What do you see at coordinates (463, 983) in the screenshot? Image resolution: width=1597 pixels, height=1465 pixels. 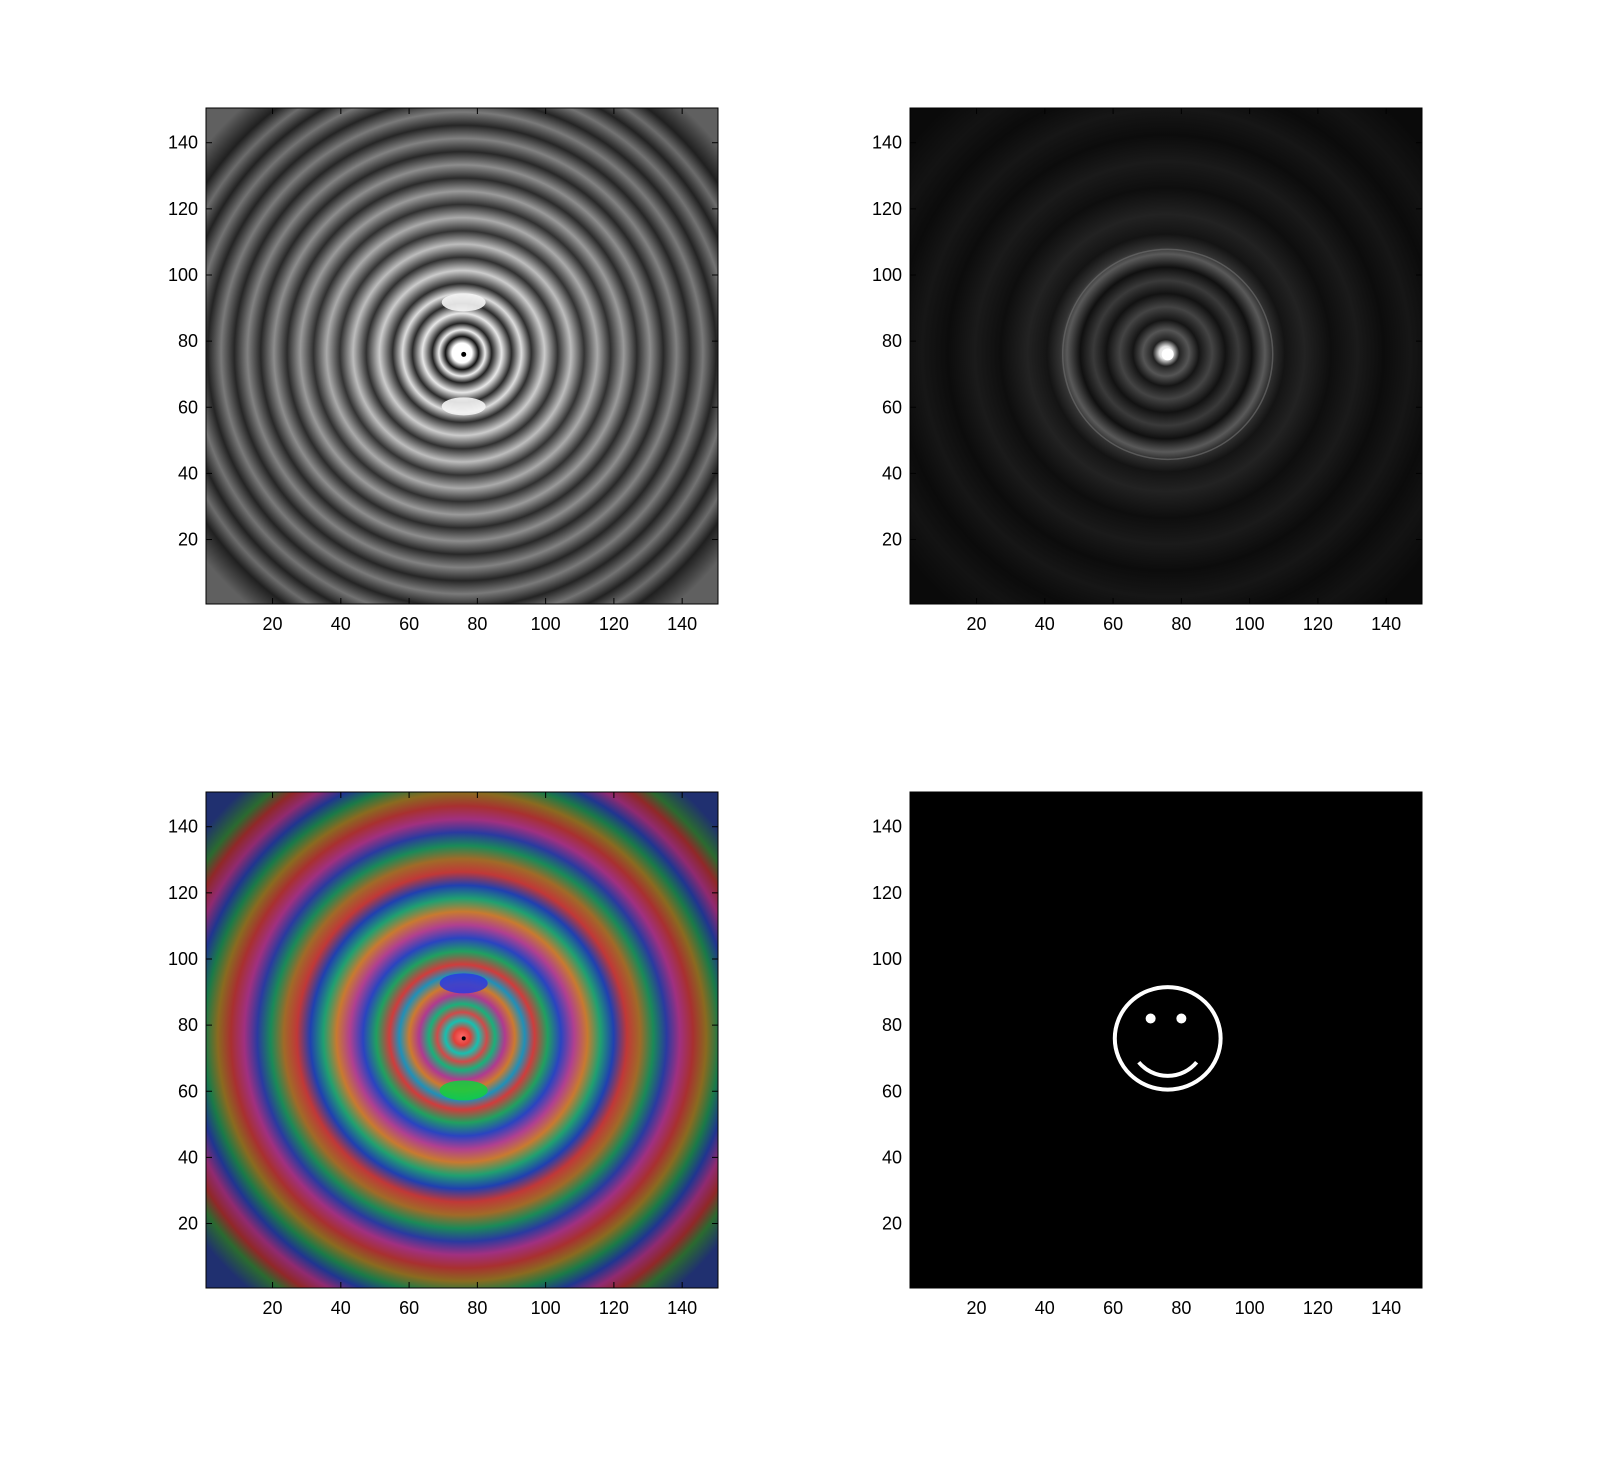 I see `blue-lobe-top` at bounding box center [463, 983].